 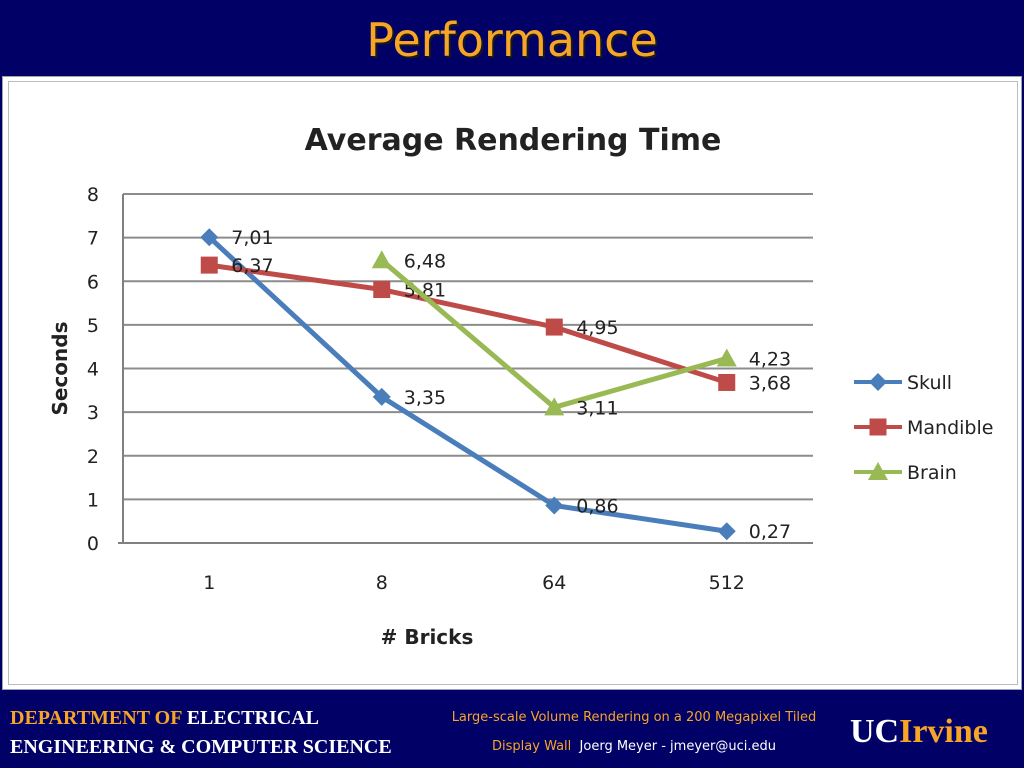 I want to click on data-label-mandible: 4,95, so click(x=597, y=328).